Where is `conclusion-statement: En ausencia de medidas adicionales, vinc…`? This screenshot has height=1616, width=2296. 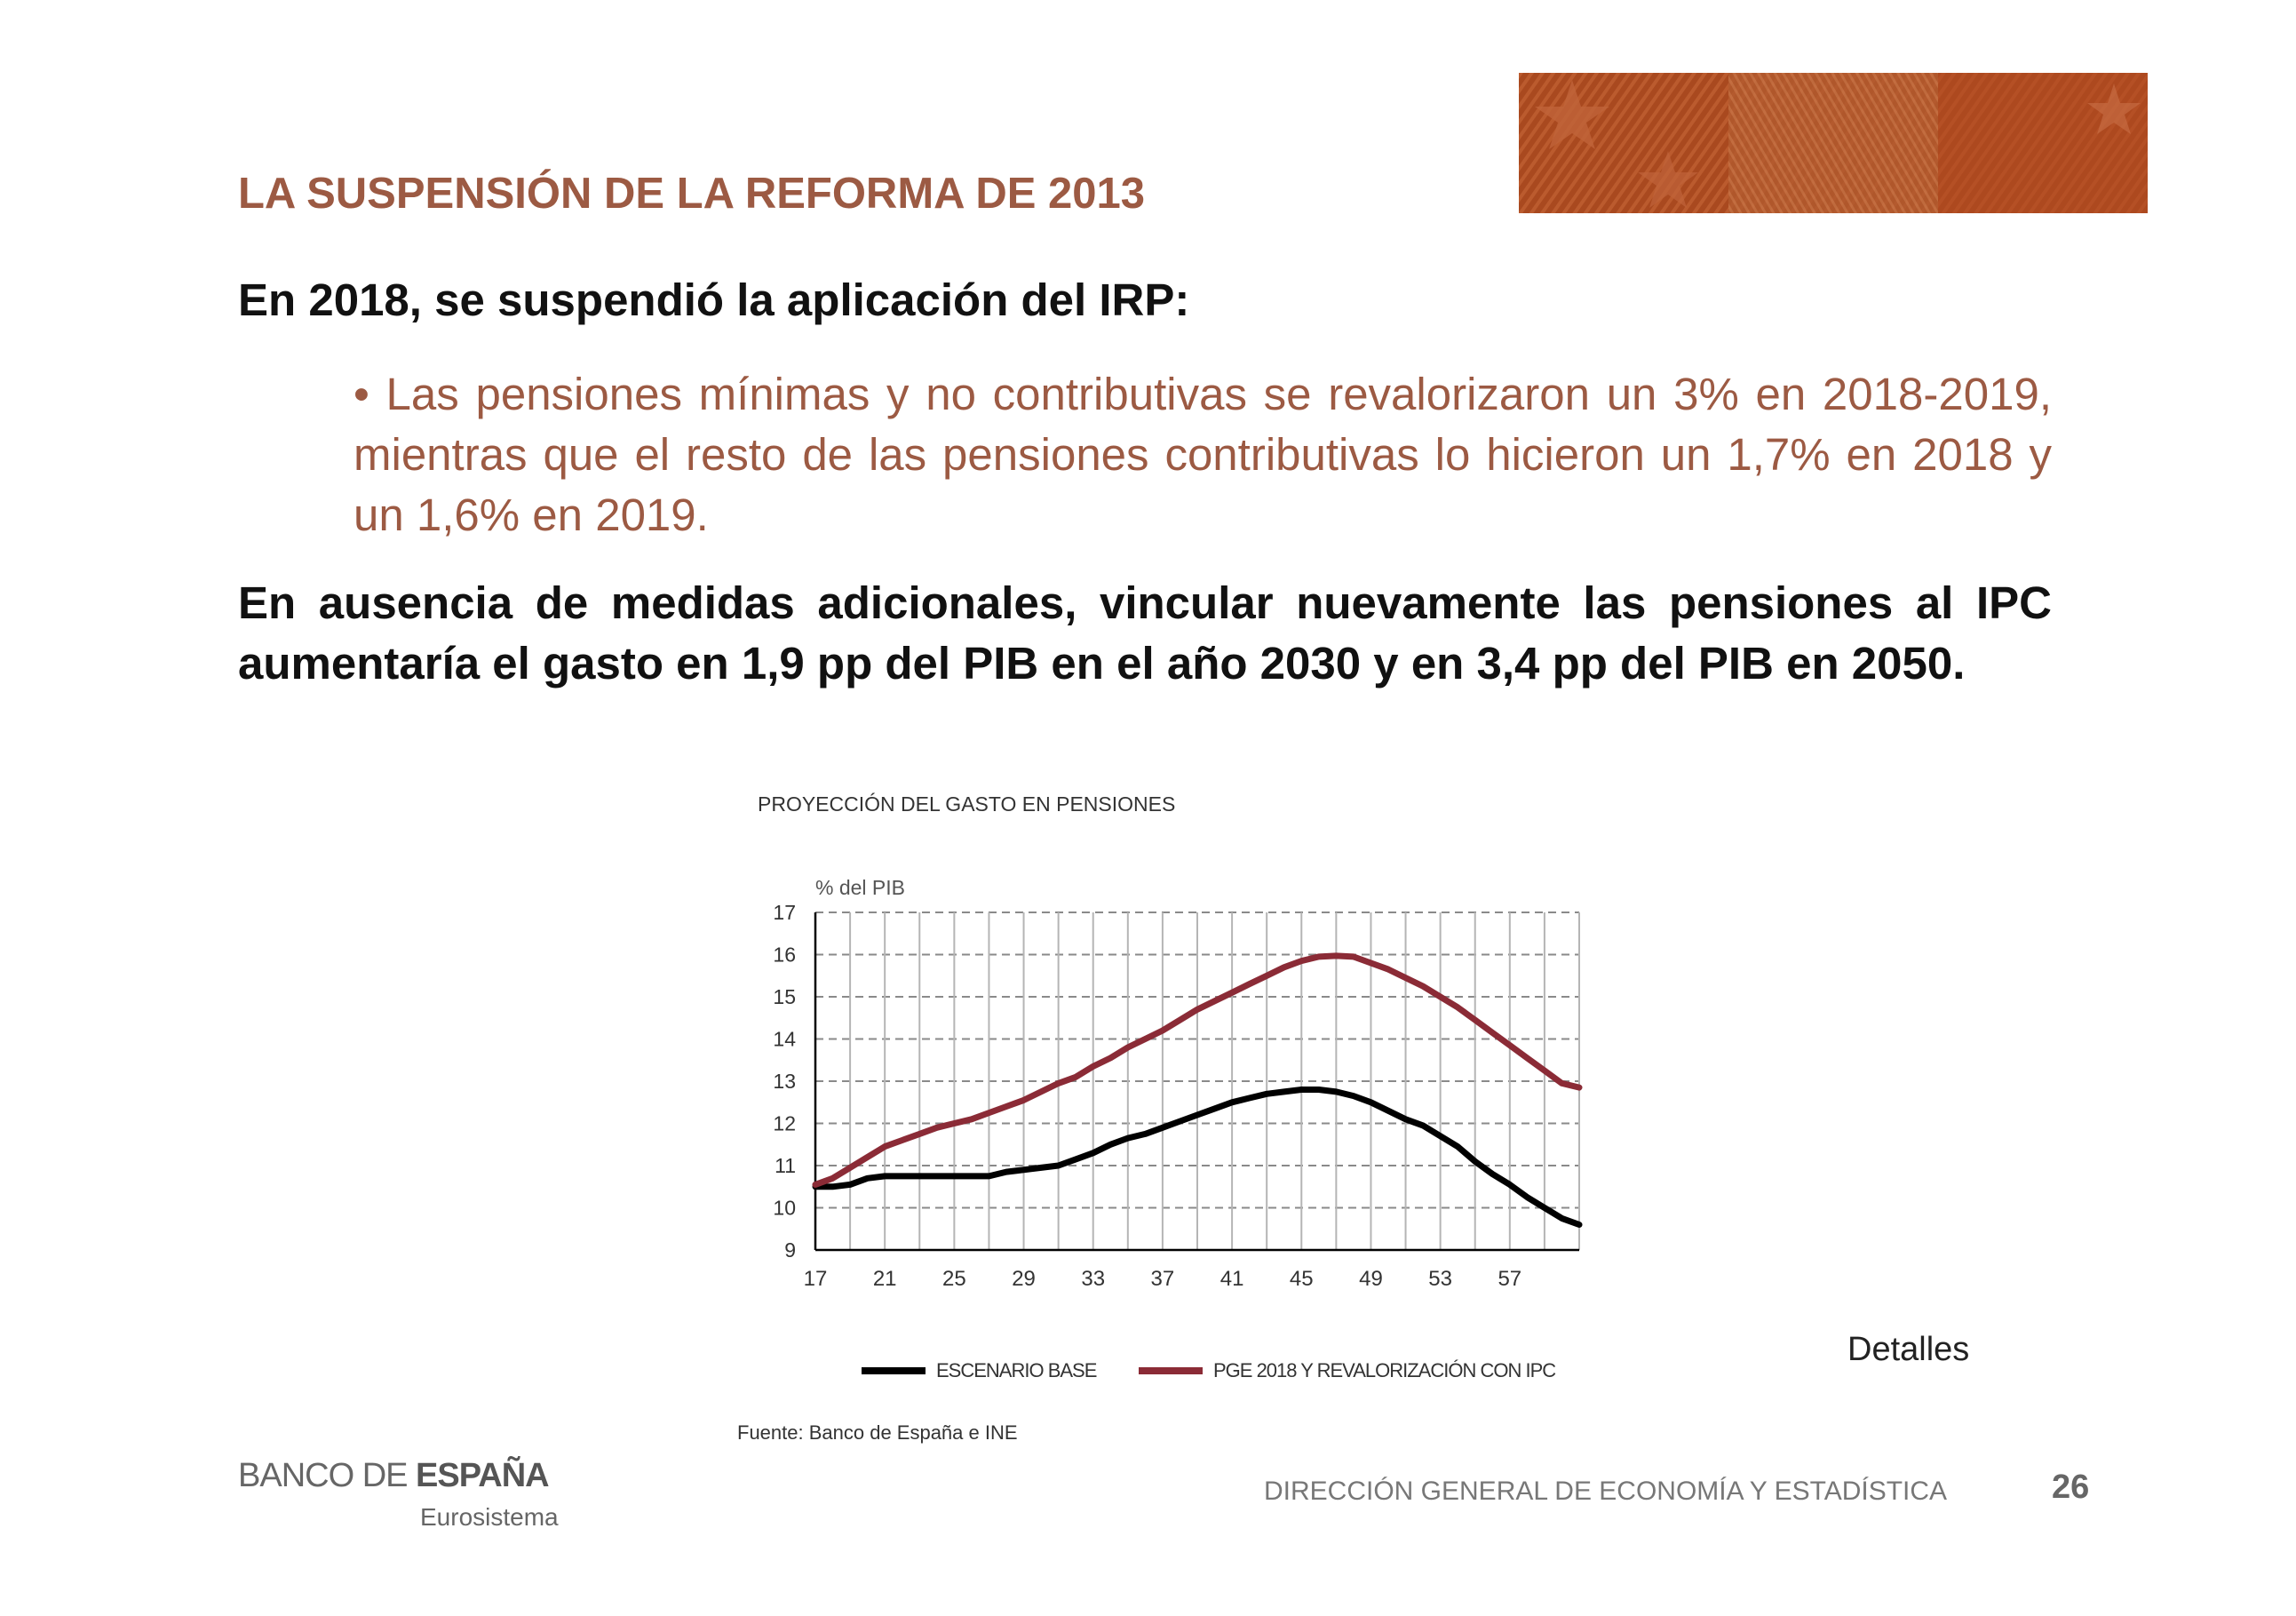
conclusion-statement: En ausencia de medidas adicionales, vinc… is located at coordinates (1145, 633).